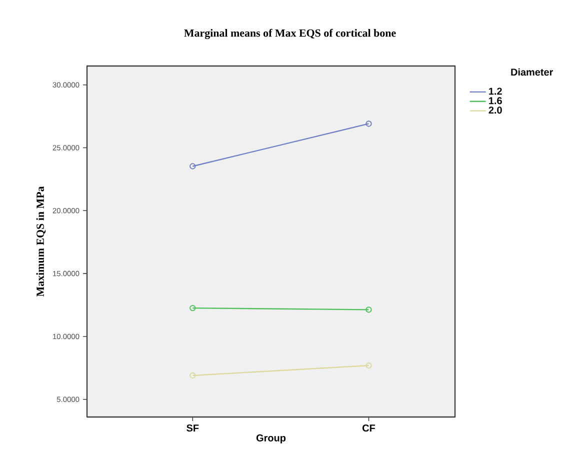  Describe the element at coordinates (495, 91) in the screenshot. I see `legend-label: 1.2` at that location.